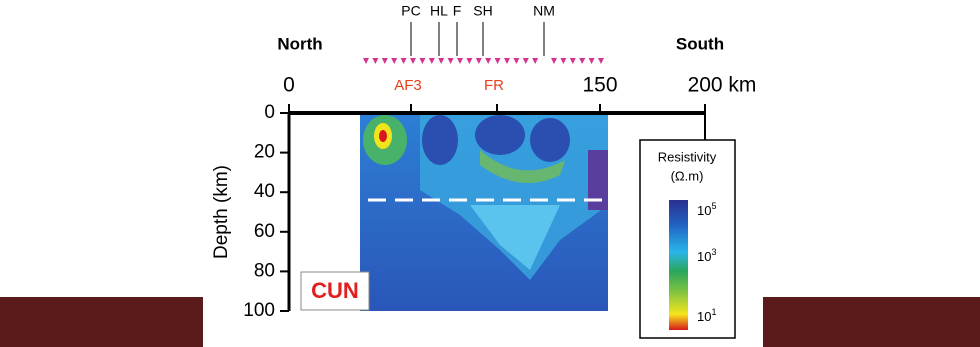  Describe the element at coordinates (457, 11) in the screenshot. I see `station-label: F` at that location.